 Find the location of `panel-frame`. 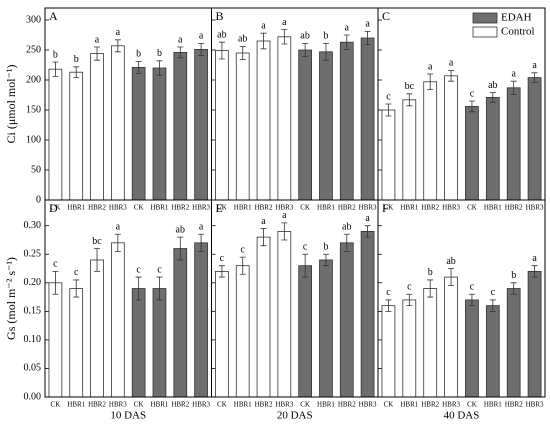

panel-frame is located at coordinates (461, 298).